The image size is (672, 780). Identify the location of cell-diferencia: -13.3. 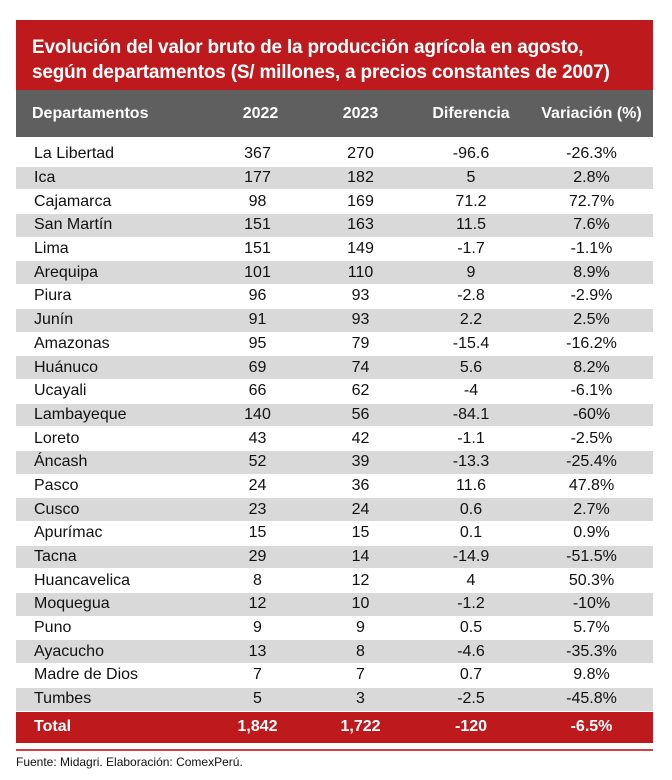
(471, 462).